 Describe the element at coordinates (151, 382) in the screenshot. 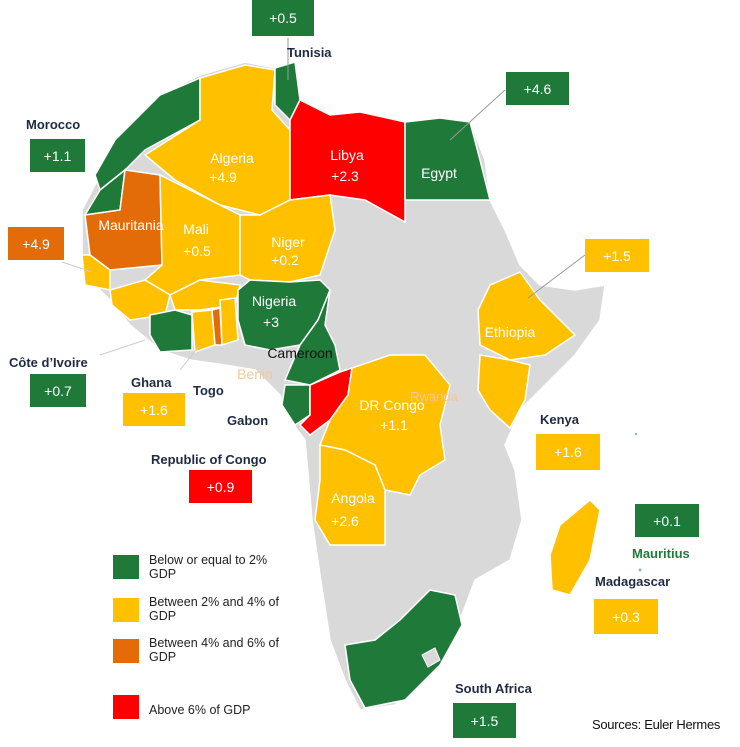

I see `callout-name-ghana: Ghana` at that location.